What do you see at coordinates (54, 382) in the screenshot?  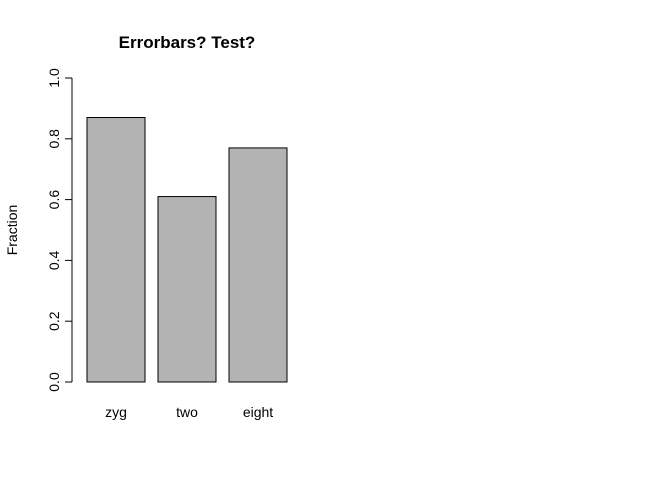 I see `y-tick-label: 0.0` at bounding box center [54, 382].